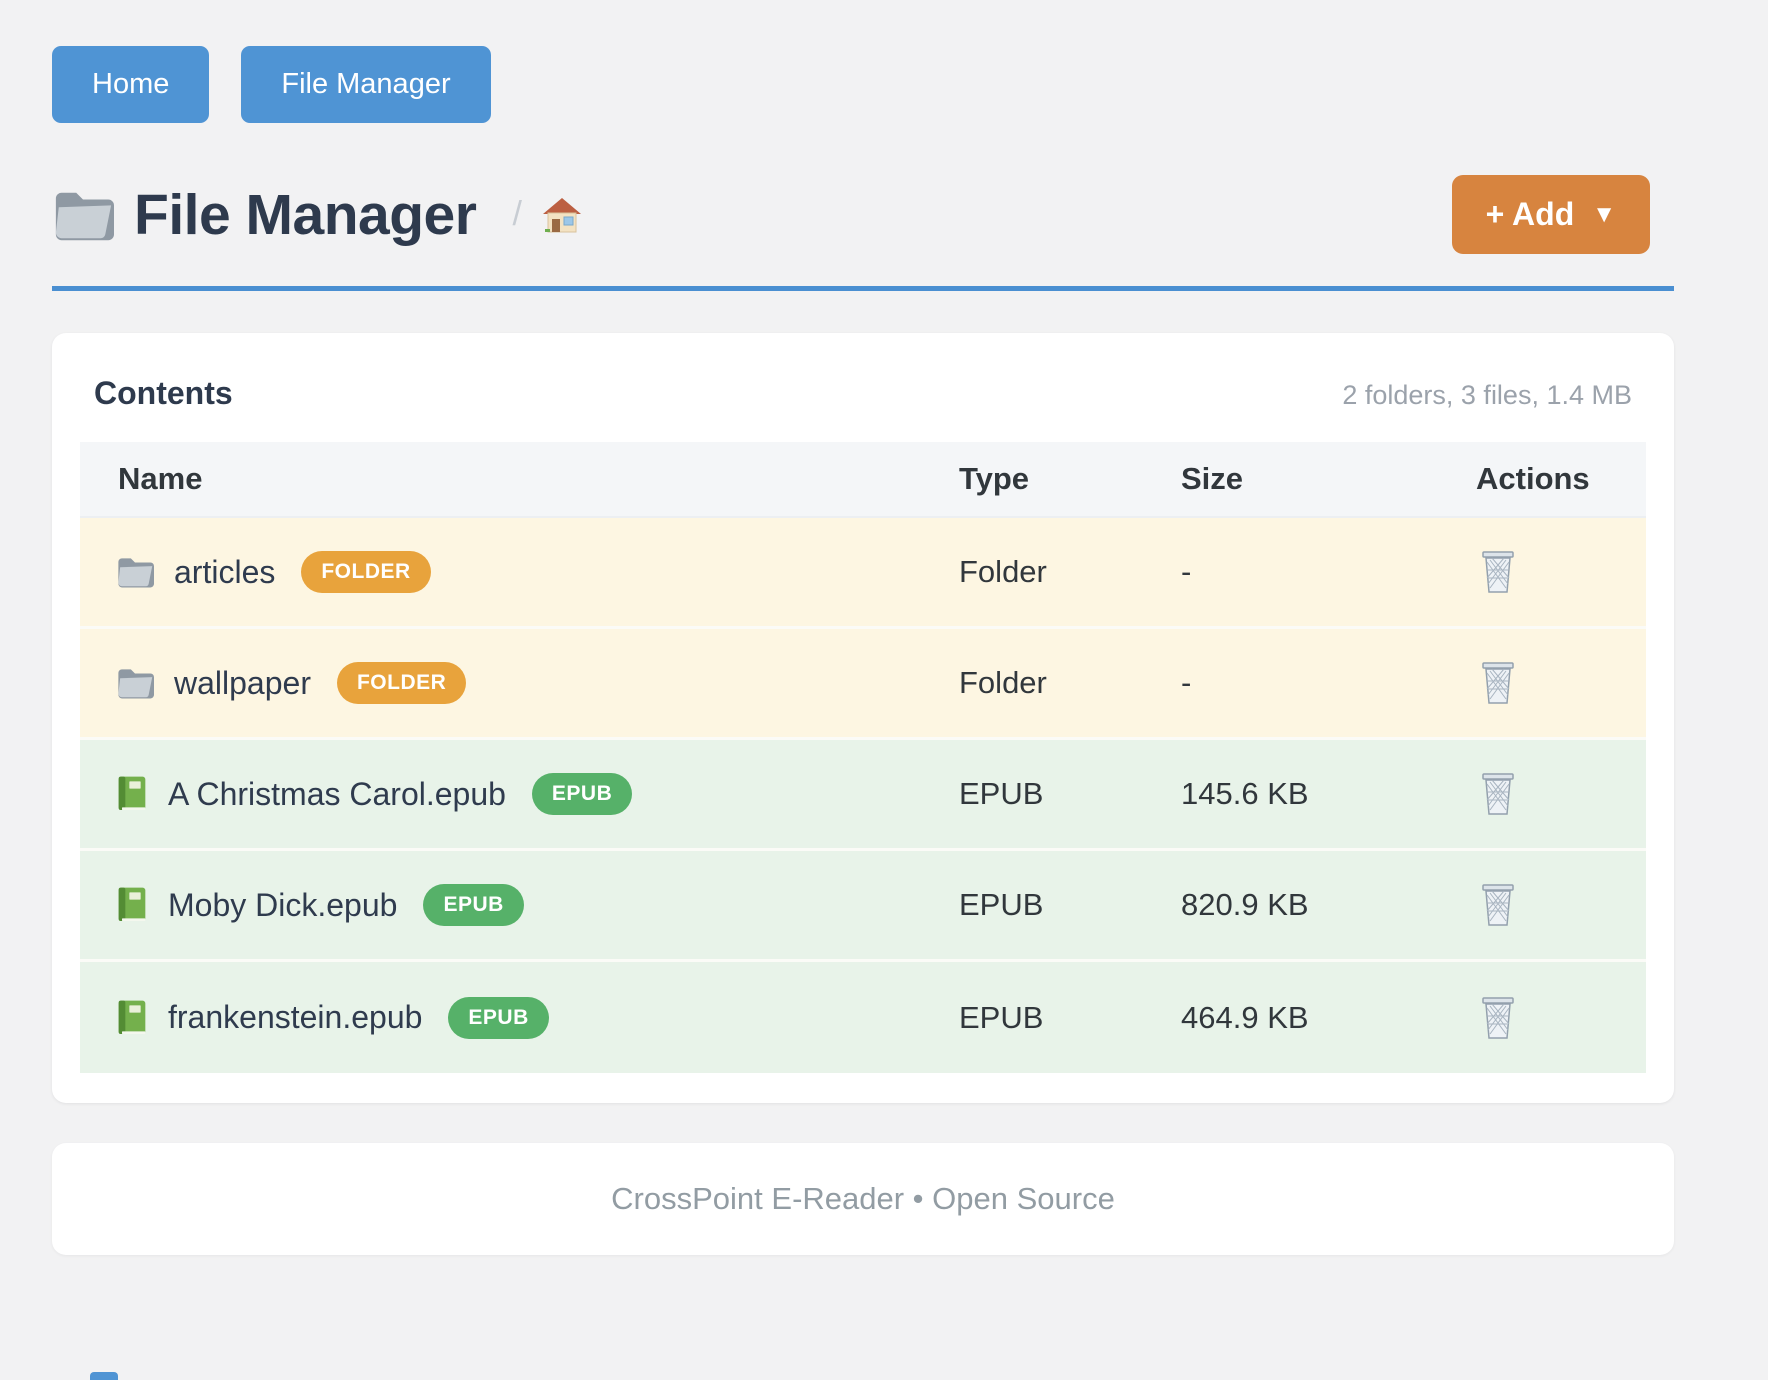 The height and width of the screenshot is (1380, 1768). Describe the element at coordinates (1487, 395) in the screenshot. I see `contents-summary: 2 folders, 3 files, 1.4 MB` at that location.